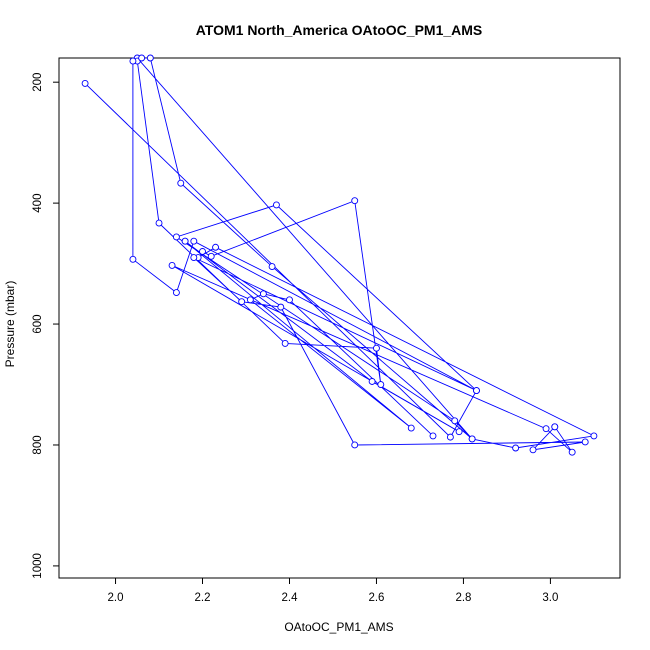  Describe the element at coordinates (376, 598) in the screenshot. I see `x-tick-label: 2.6` at that location.